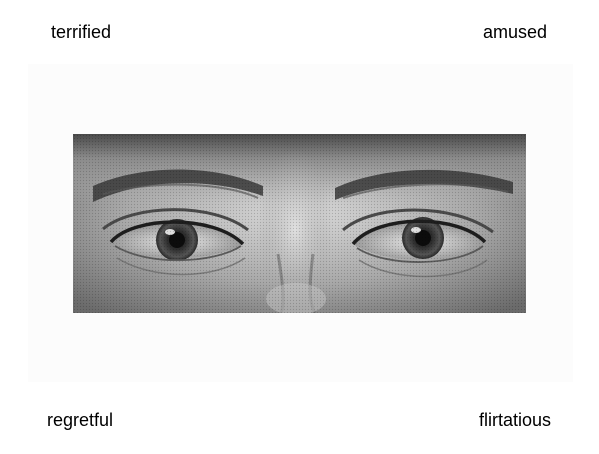 The height and width of the screenshot is (454, 599). What do you see at coordinates (514, 420) in the screenshot?
I see `option-bottom-right: flirtatious` at bounding box center [514, 420].